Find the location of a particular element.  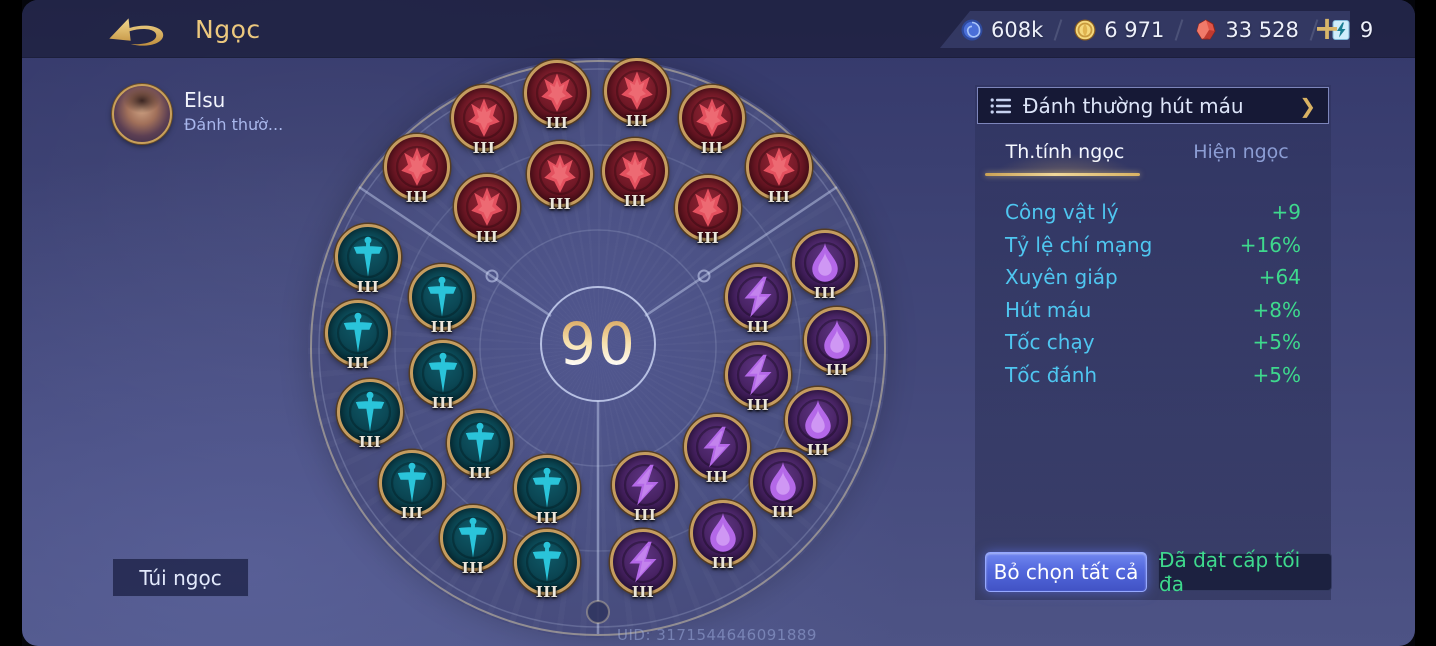

hero-name: Elsu is located at coordinates (205, 100).